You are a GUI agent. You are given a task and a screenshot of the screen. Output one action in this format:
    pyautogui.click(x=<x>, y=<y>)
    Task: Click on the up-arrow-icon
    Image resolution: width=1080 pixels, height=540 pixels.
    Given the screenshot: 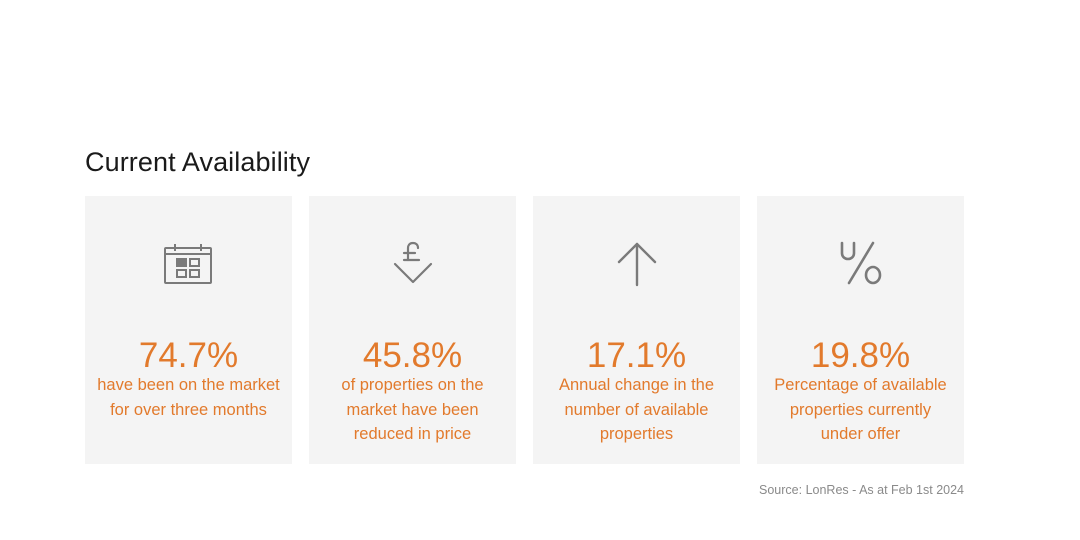 What is the action you would take?
    pyautogui.click(x=636, y=264)
    